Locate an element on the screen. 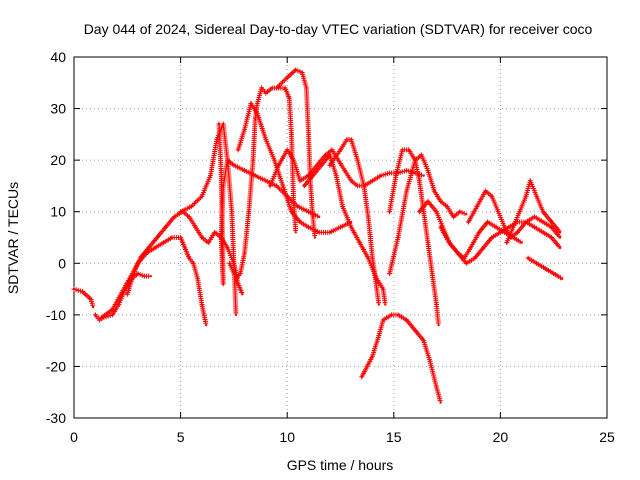  x-tick-label: 20 is located at coordinates (501, 437).